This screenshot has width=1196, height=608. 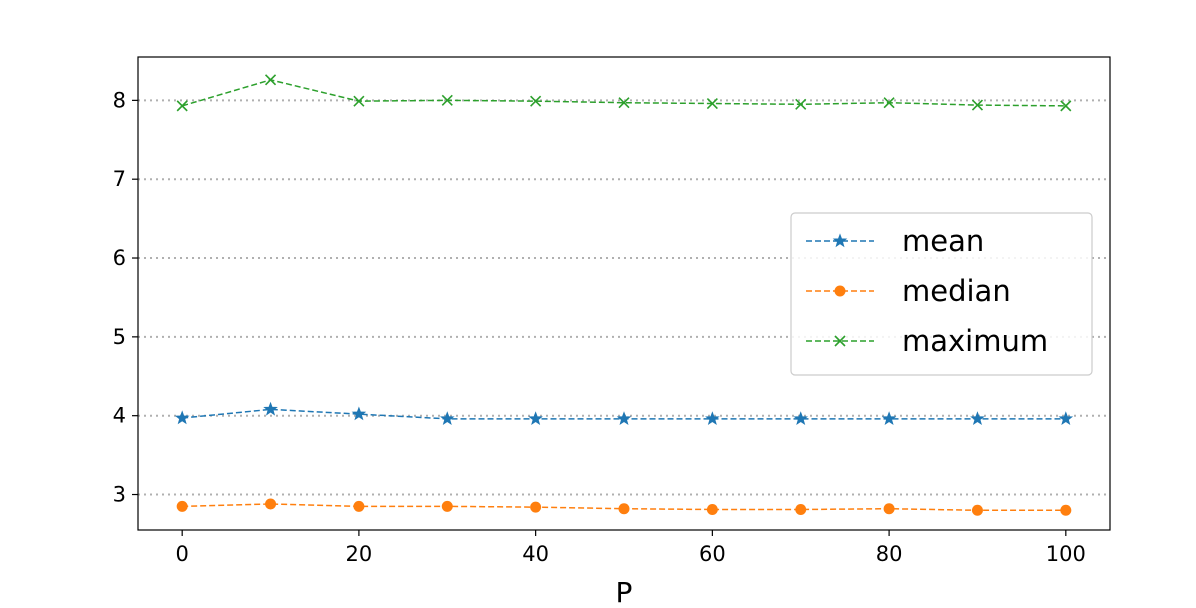 I want to click on series-median, so click(x=624, y=507).